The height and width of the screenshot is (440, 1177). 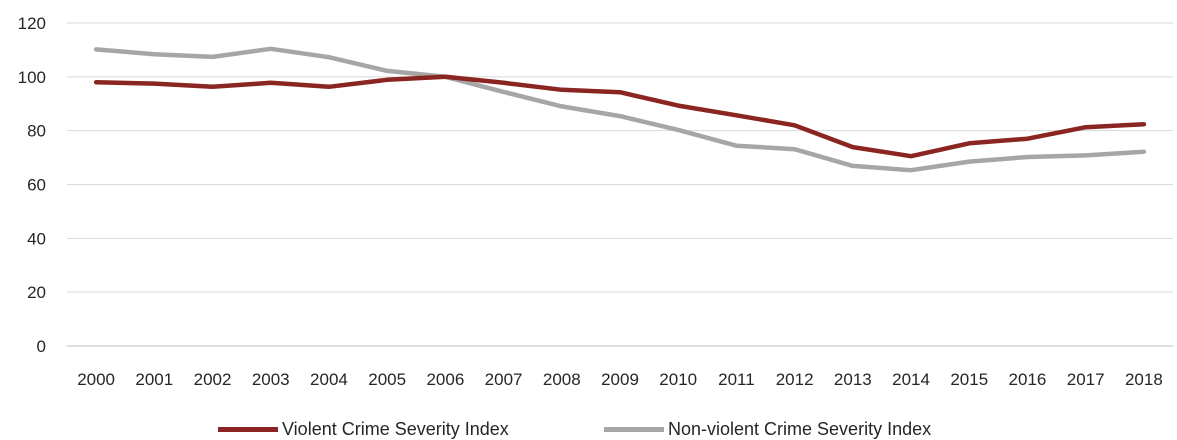 I want to click on x-tick-label: 2017, so click(x=1086, y=379).